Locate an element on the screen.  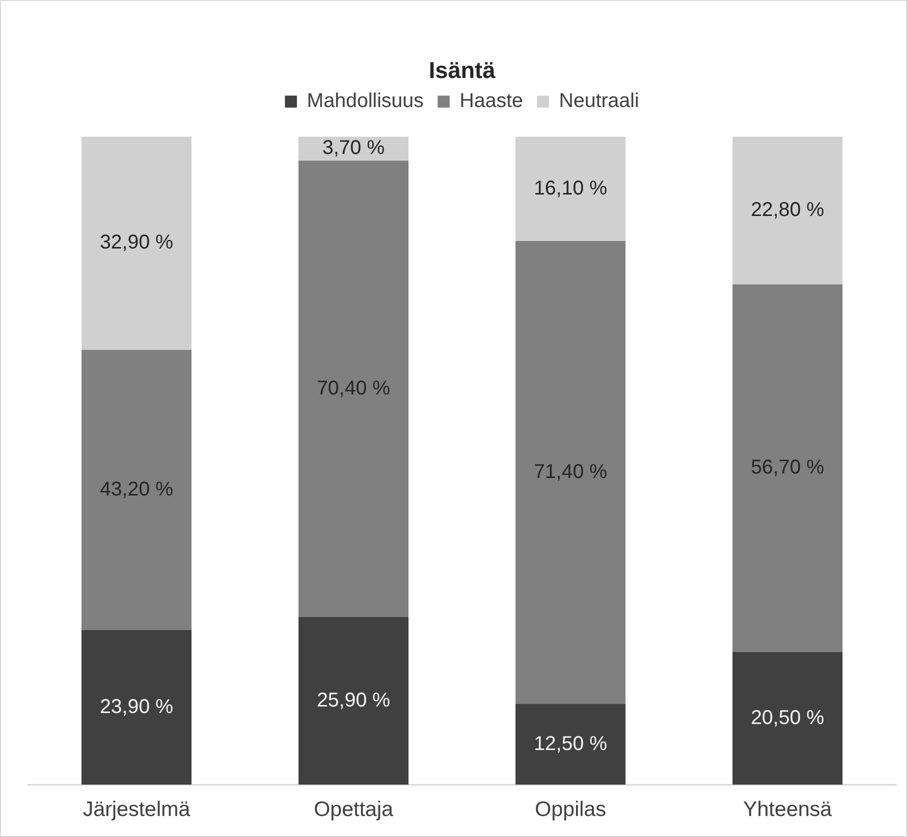
data-label: 56,70 % is located at coordinates (787, 467).